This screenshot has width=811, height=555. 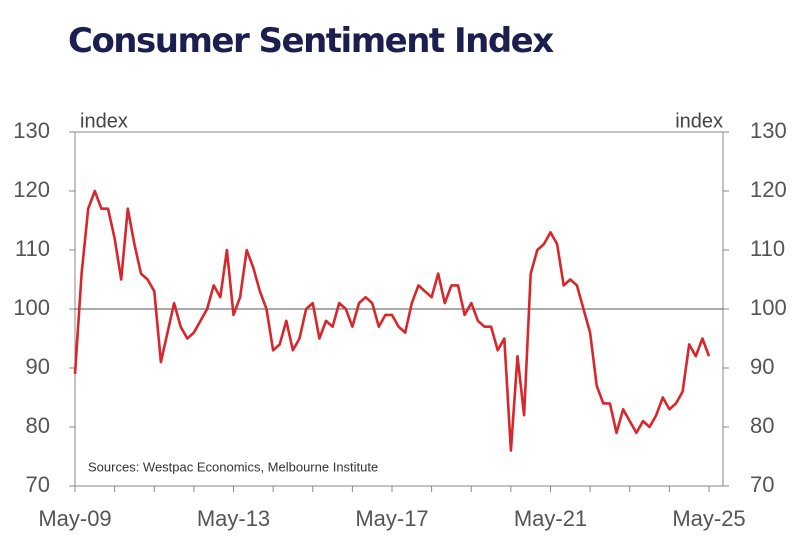 What do you see at coordinates (550, 518) in the screenshot?
I see `x-tick-label: May-21` at bounding box center [550, 518].